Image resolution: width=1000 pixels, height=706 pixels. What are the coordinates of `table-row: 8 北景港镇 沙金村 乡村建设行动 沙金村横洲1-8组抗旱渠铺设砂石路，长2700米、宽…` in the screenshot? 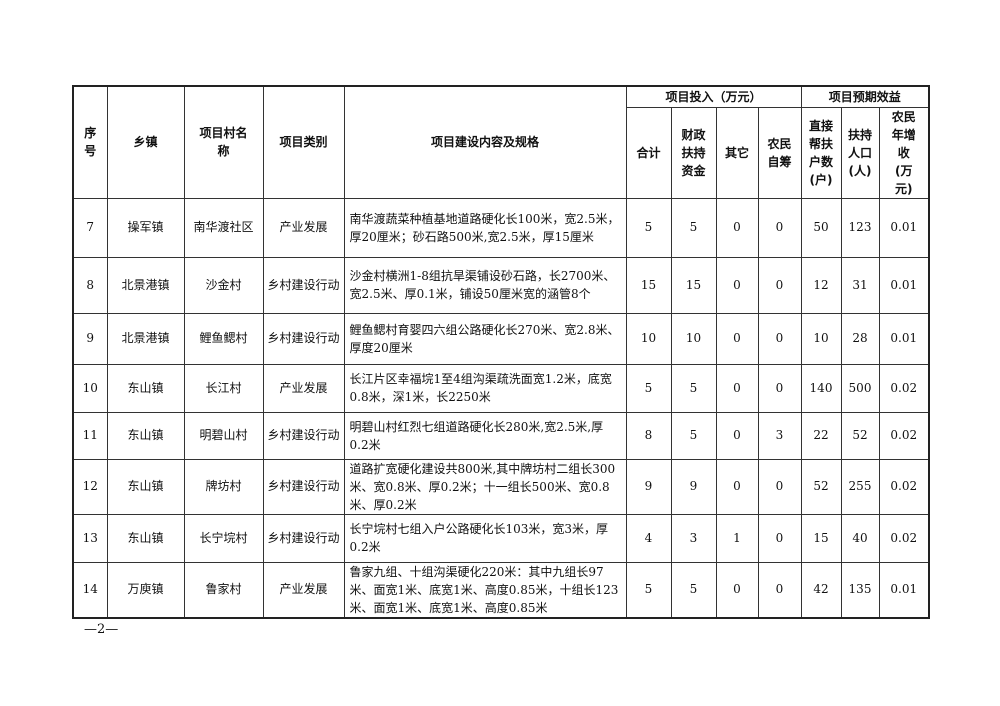 It's located at (501, 285).